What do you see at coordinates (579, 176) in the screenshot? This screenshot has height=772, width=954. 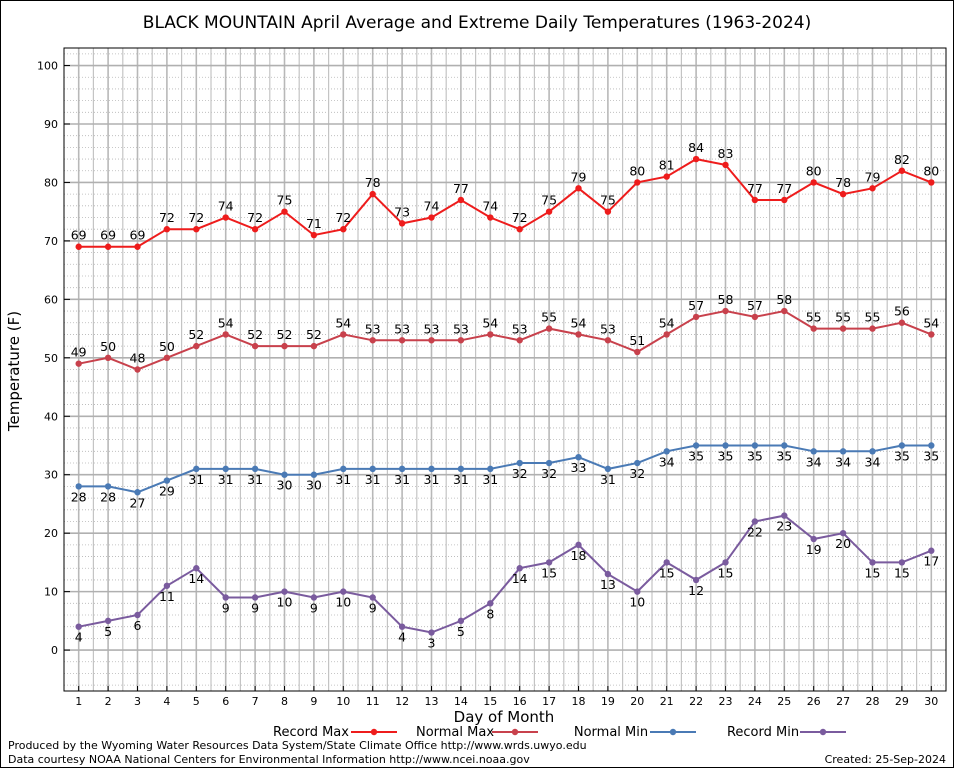 I see `data-label: 79` at bounding box center [579, 176].